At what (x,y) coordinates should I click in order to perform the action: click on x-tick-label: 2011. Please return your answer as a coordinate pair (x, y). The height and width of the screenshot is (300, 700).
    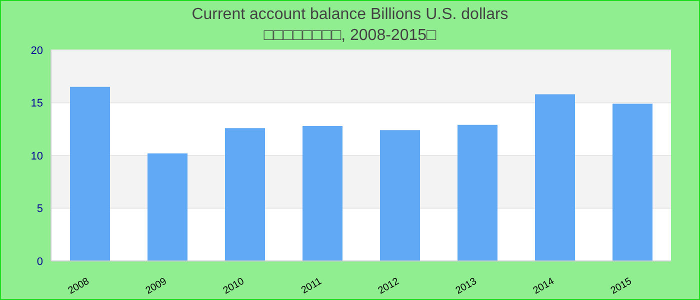
    Looking at the image, I should click on (312, 286).